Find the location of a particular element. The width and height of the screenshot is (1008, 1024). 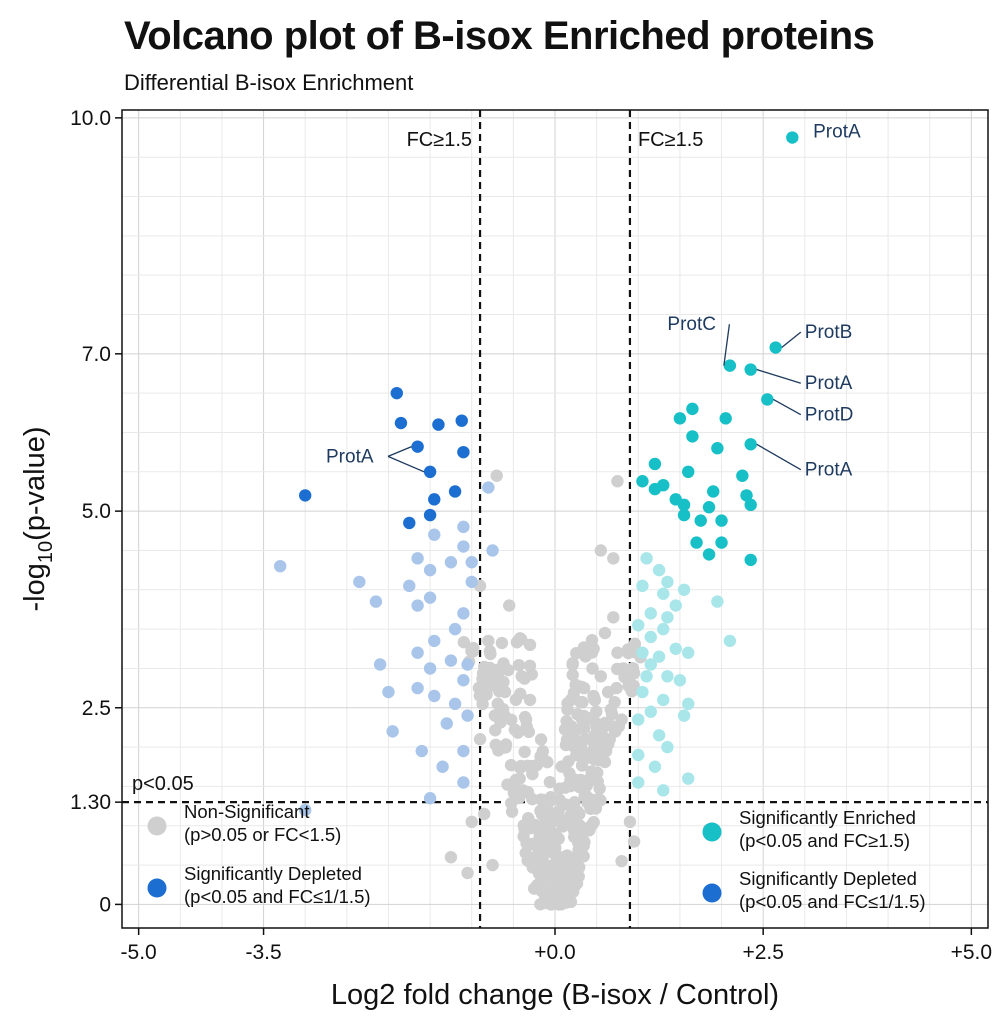

legend-entry-desc: (p<0.05 and FC≥1.5) is located at coordinates (824, 840).